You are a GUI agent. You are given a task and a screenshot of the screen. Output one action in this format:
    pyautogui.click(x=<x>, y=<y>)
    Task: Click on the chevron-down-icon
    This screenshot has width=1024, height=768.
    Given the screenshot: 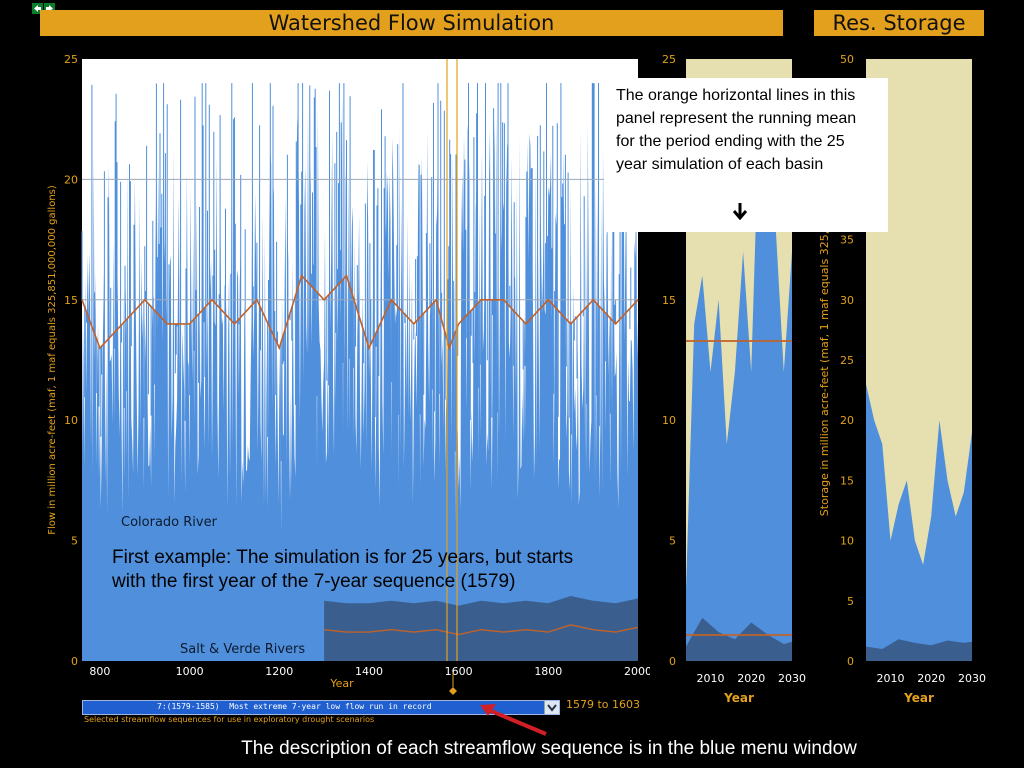 What is the action you would take?
    pyautogui.click(x=551, y=707)
    